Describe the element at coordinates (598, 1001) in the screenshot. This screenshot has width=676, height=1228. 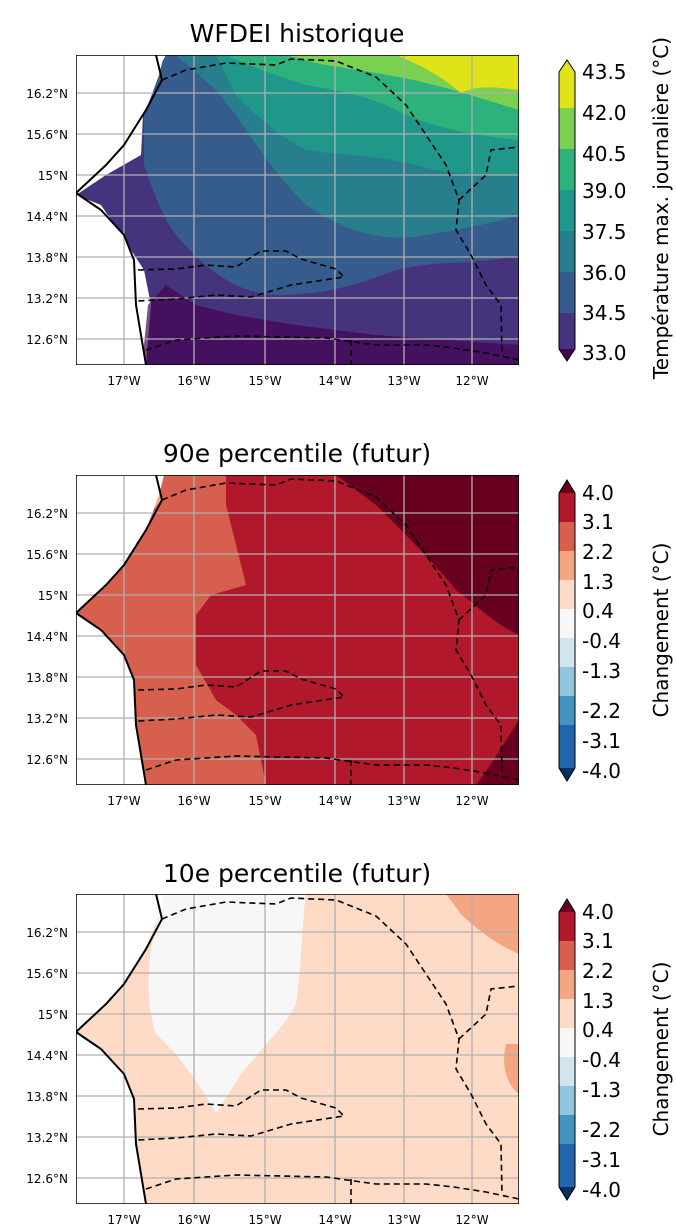
I see `colorbar-tick: 1.3` at that location.